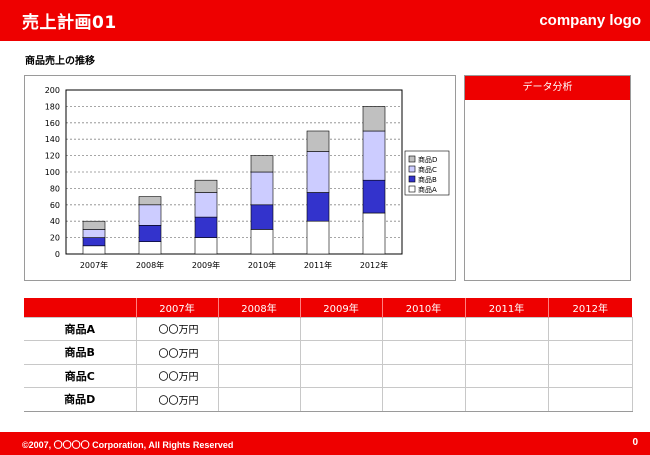 The image size is (650, 455). I want to click on y-tick-label: 20, so click(55, 238).